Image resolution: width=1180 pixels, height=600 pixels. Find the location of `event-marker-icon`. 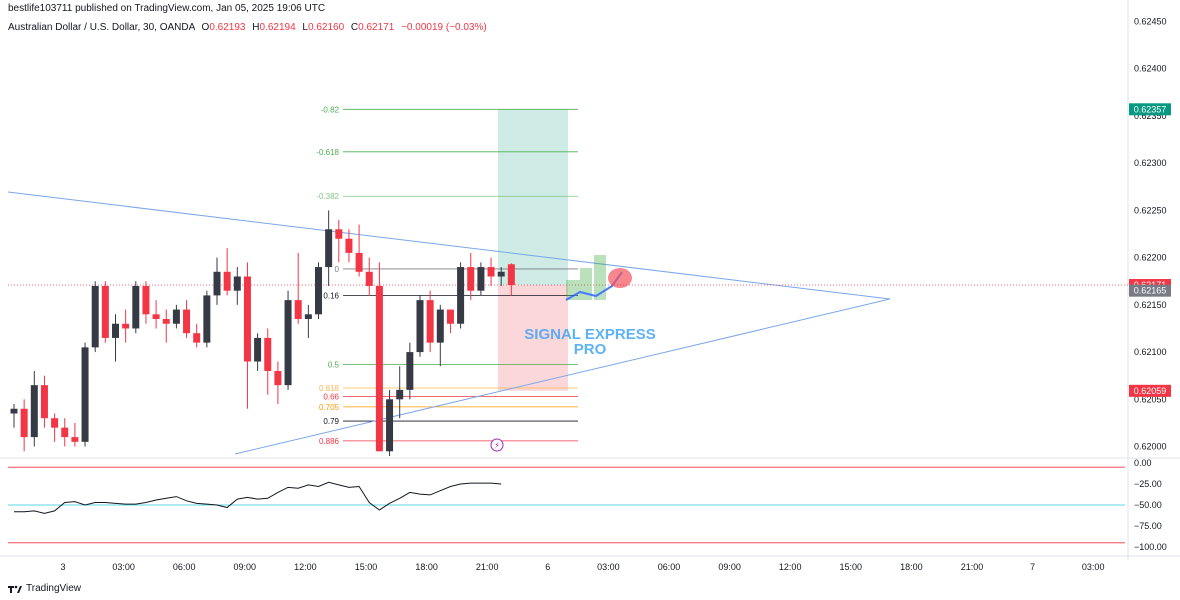

event-marker-icon is located at coordinates (497, 445).